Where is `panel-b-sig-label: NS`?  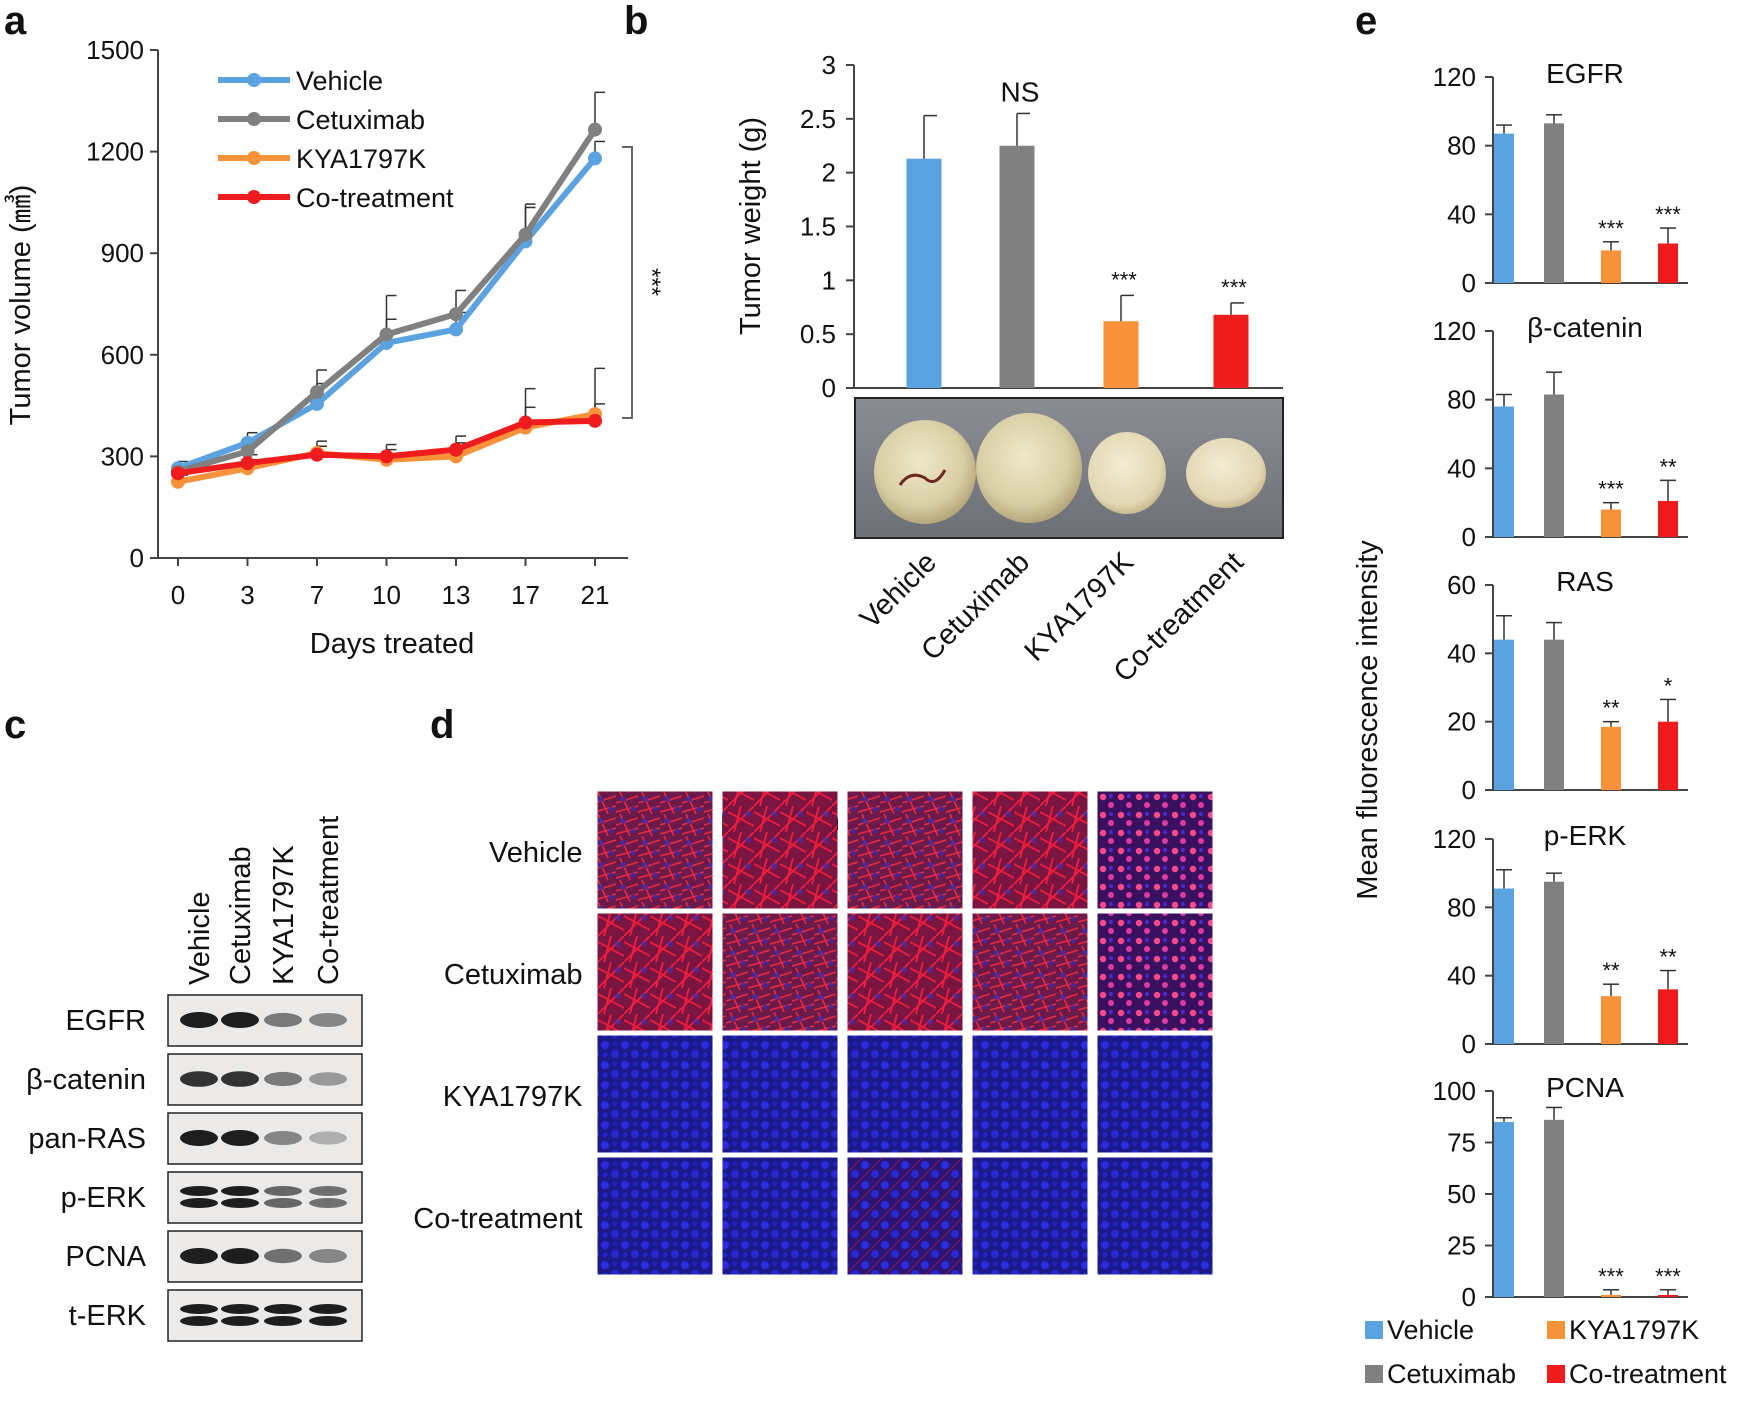 panel-b-sig-label: NS is located at coordinates (1020, 91).